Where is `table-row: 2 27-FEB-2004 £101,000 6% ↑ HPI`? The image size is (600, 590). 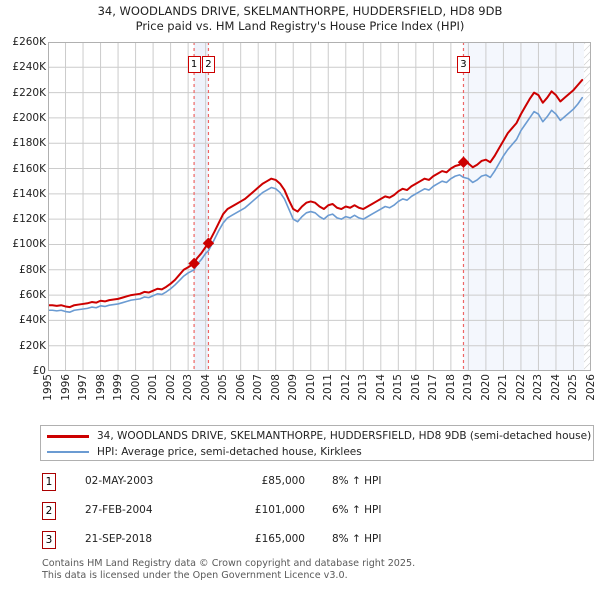
table-row: 2 27-FEB-2004 £101,000 6% ↑ HPI is located at coordinates (250, 513).